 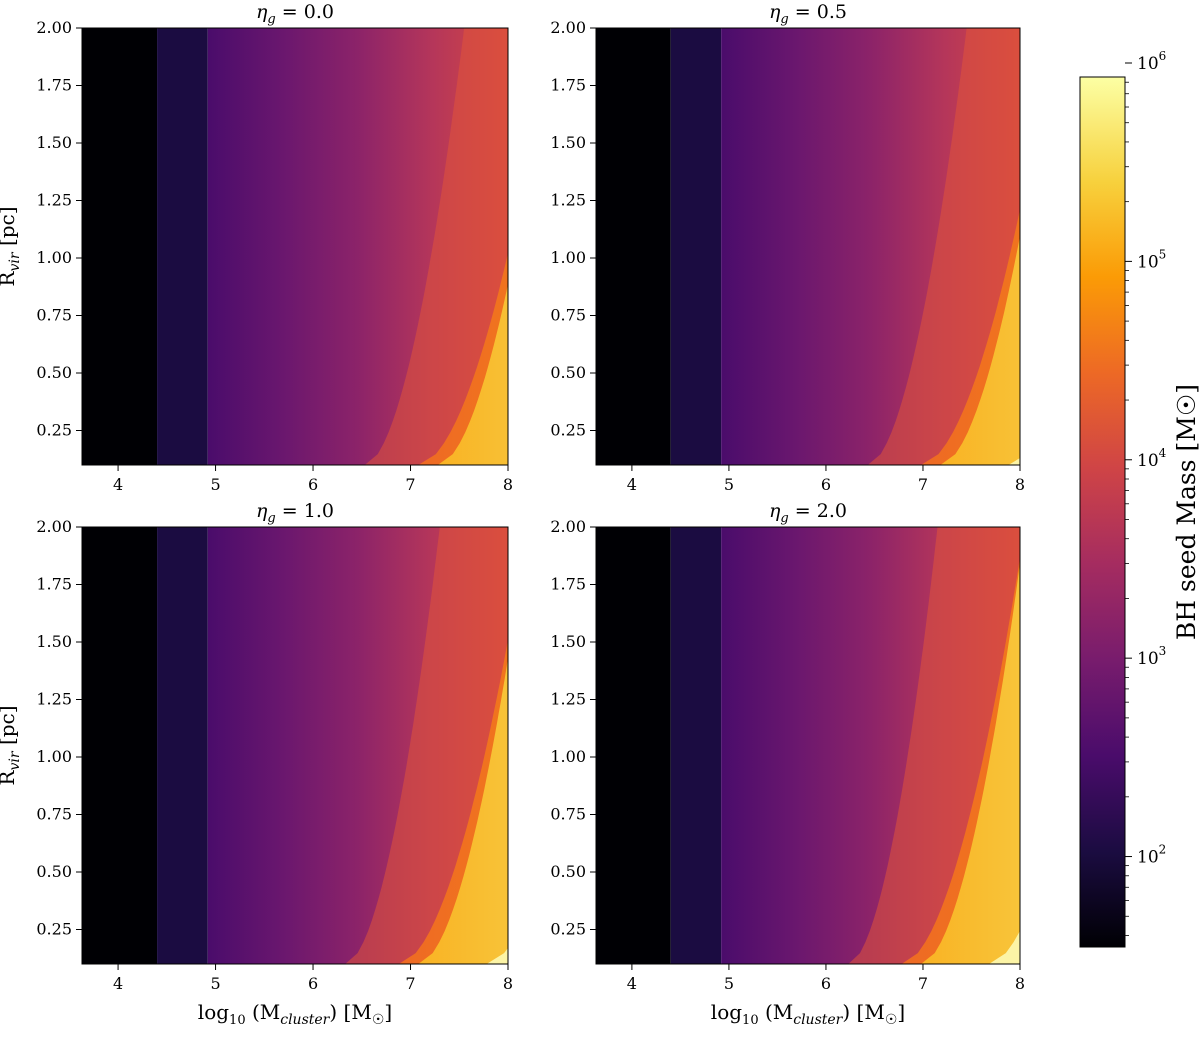 I want to click on colorbar: 10² 10³ 10⁴ 10⁵ 10⁶ BH seed Mass [M☉], so click(x=1139, y=498).